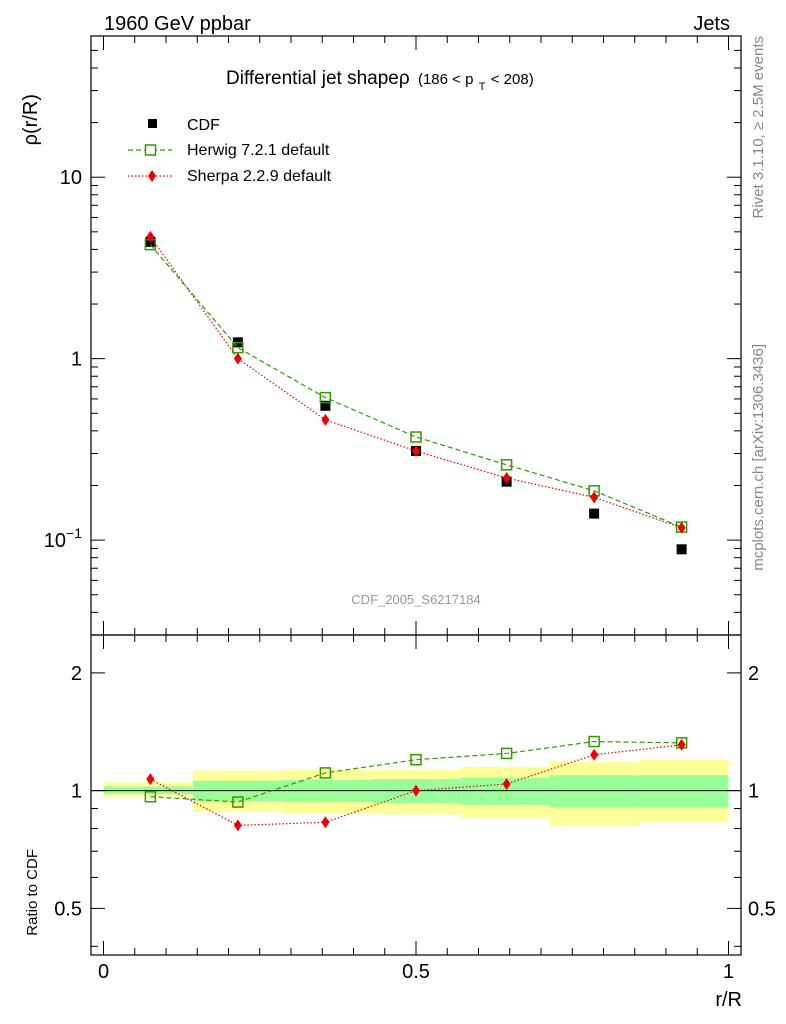  Describe the element at coordinates (177, 24) in the screenshot. I see `header-left: 1960 GeV ppbar` at that location.